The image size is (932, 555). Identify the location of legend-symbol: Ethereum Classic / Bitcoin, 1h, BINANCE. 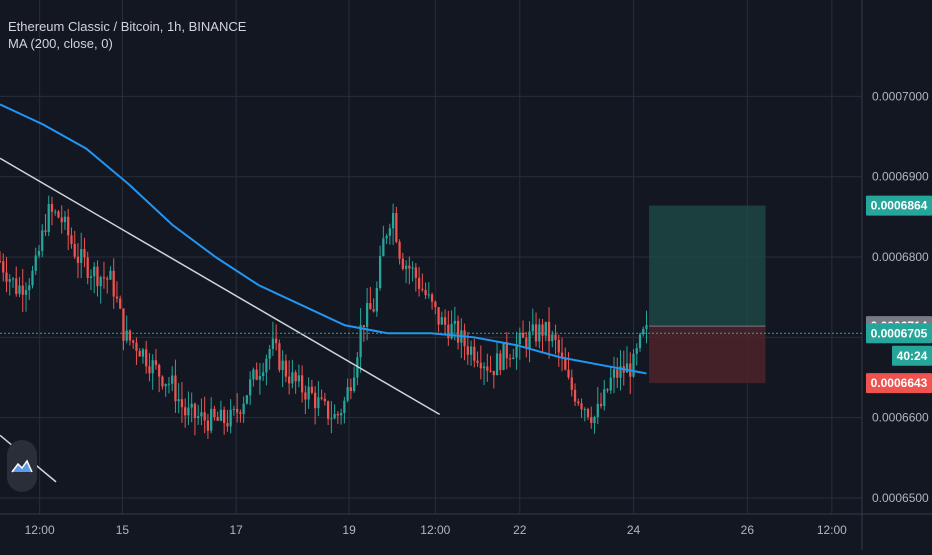
(127, 26).